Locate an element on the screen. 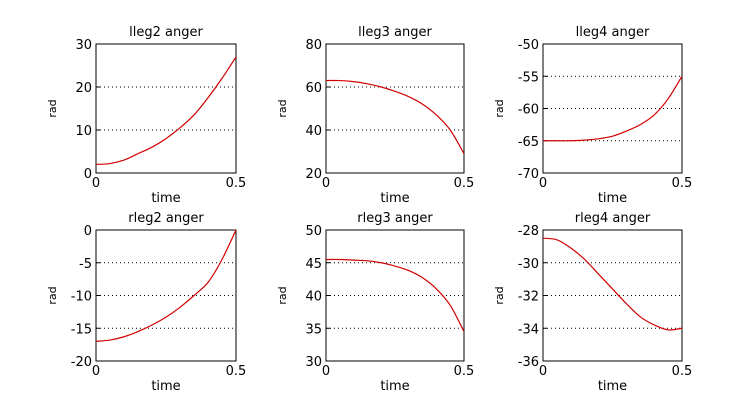 The width and height of the screenshot is (729, 410). y-tick-label: 45 is located at coordinates (313, 264).